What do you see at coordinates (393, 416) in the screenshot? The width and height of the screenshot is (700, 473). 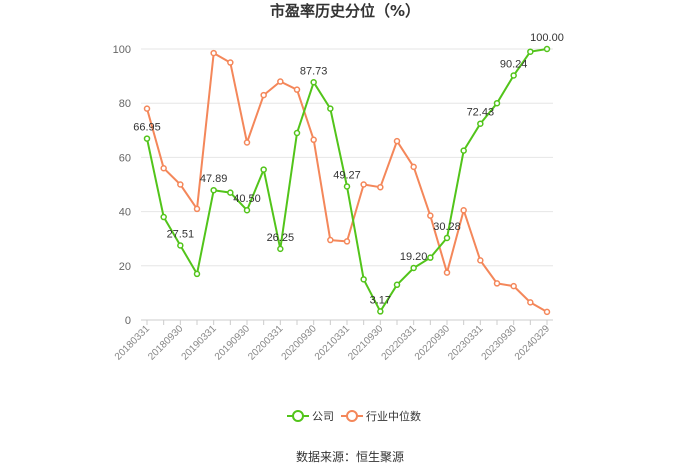 I see `legend-label: 行业中位数` at bounding box center [393, 416].